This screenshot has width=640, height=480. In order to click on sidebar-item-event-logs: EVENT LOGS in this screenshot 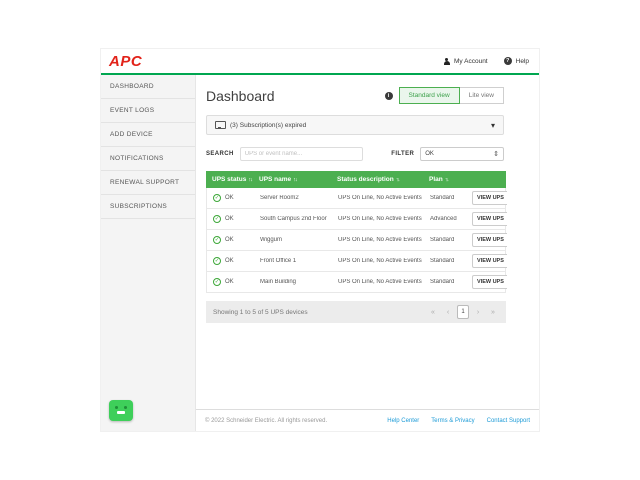, I will do `click(148, 111)`.